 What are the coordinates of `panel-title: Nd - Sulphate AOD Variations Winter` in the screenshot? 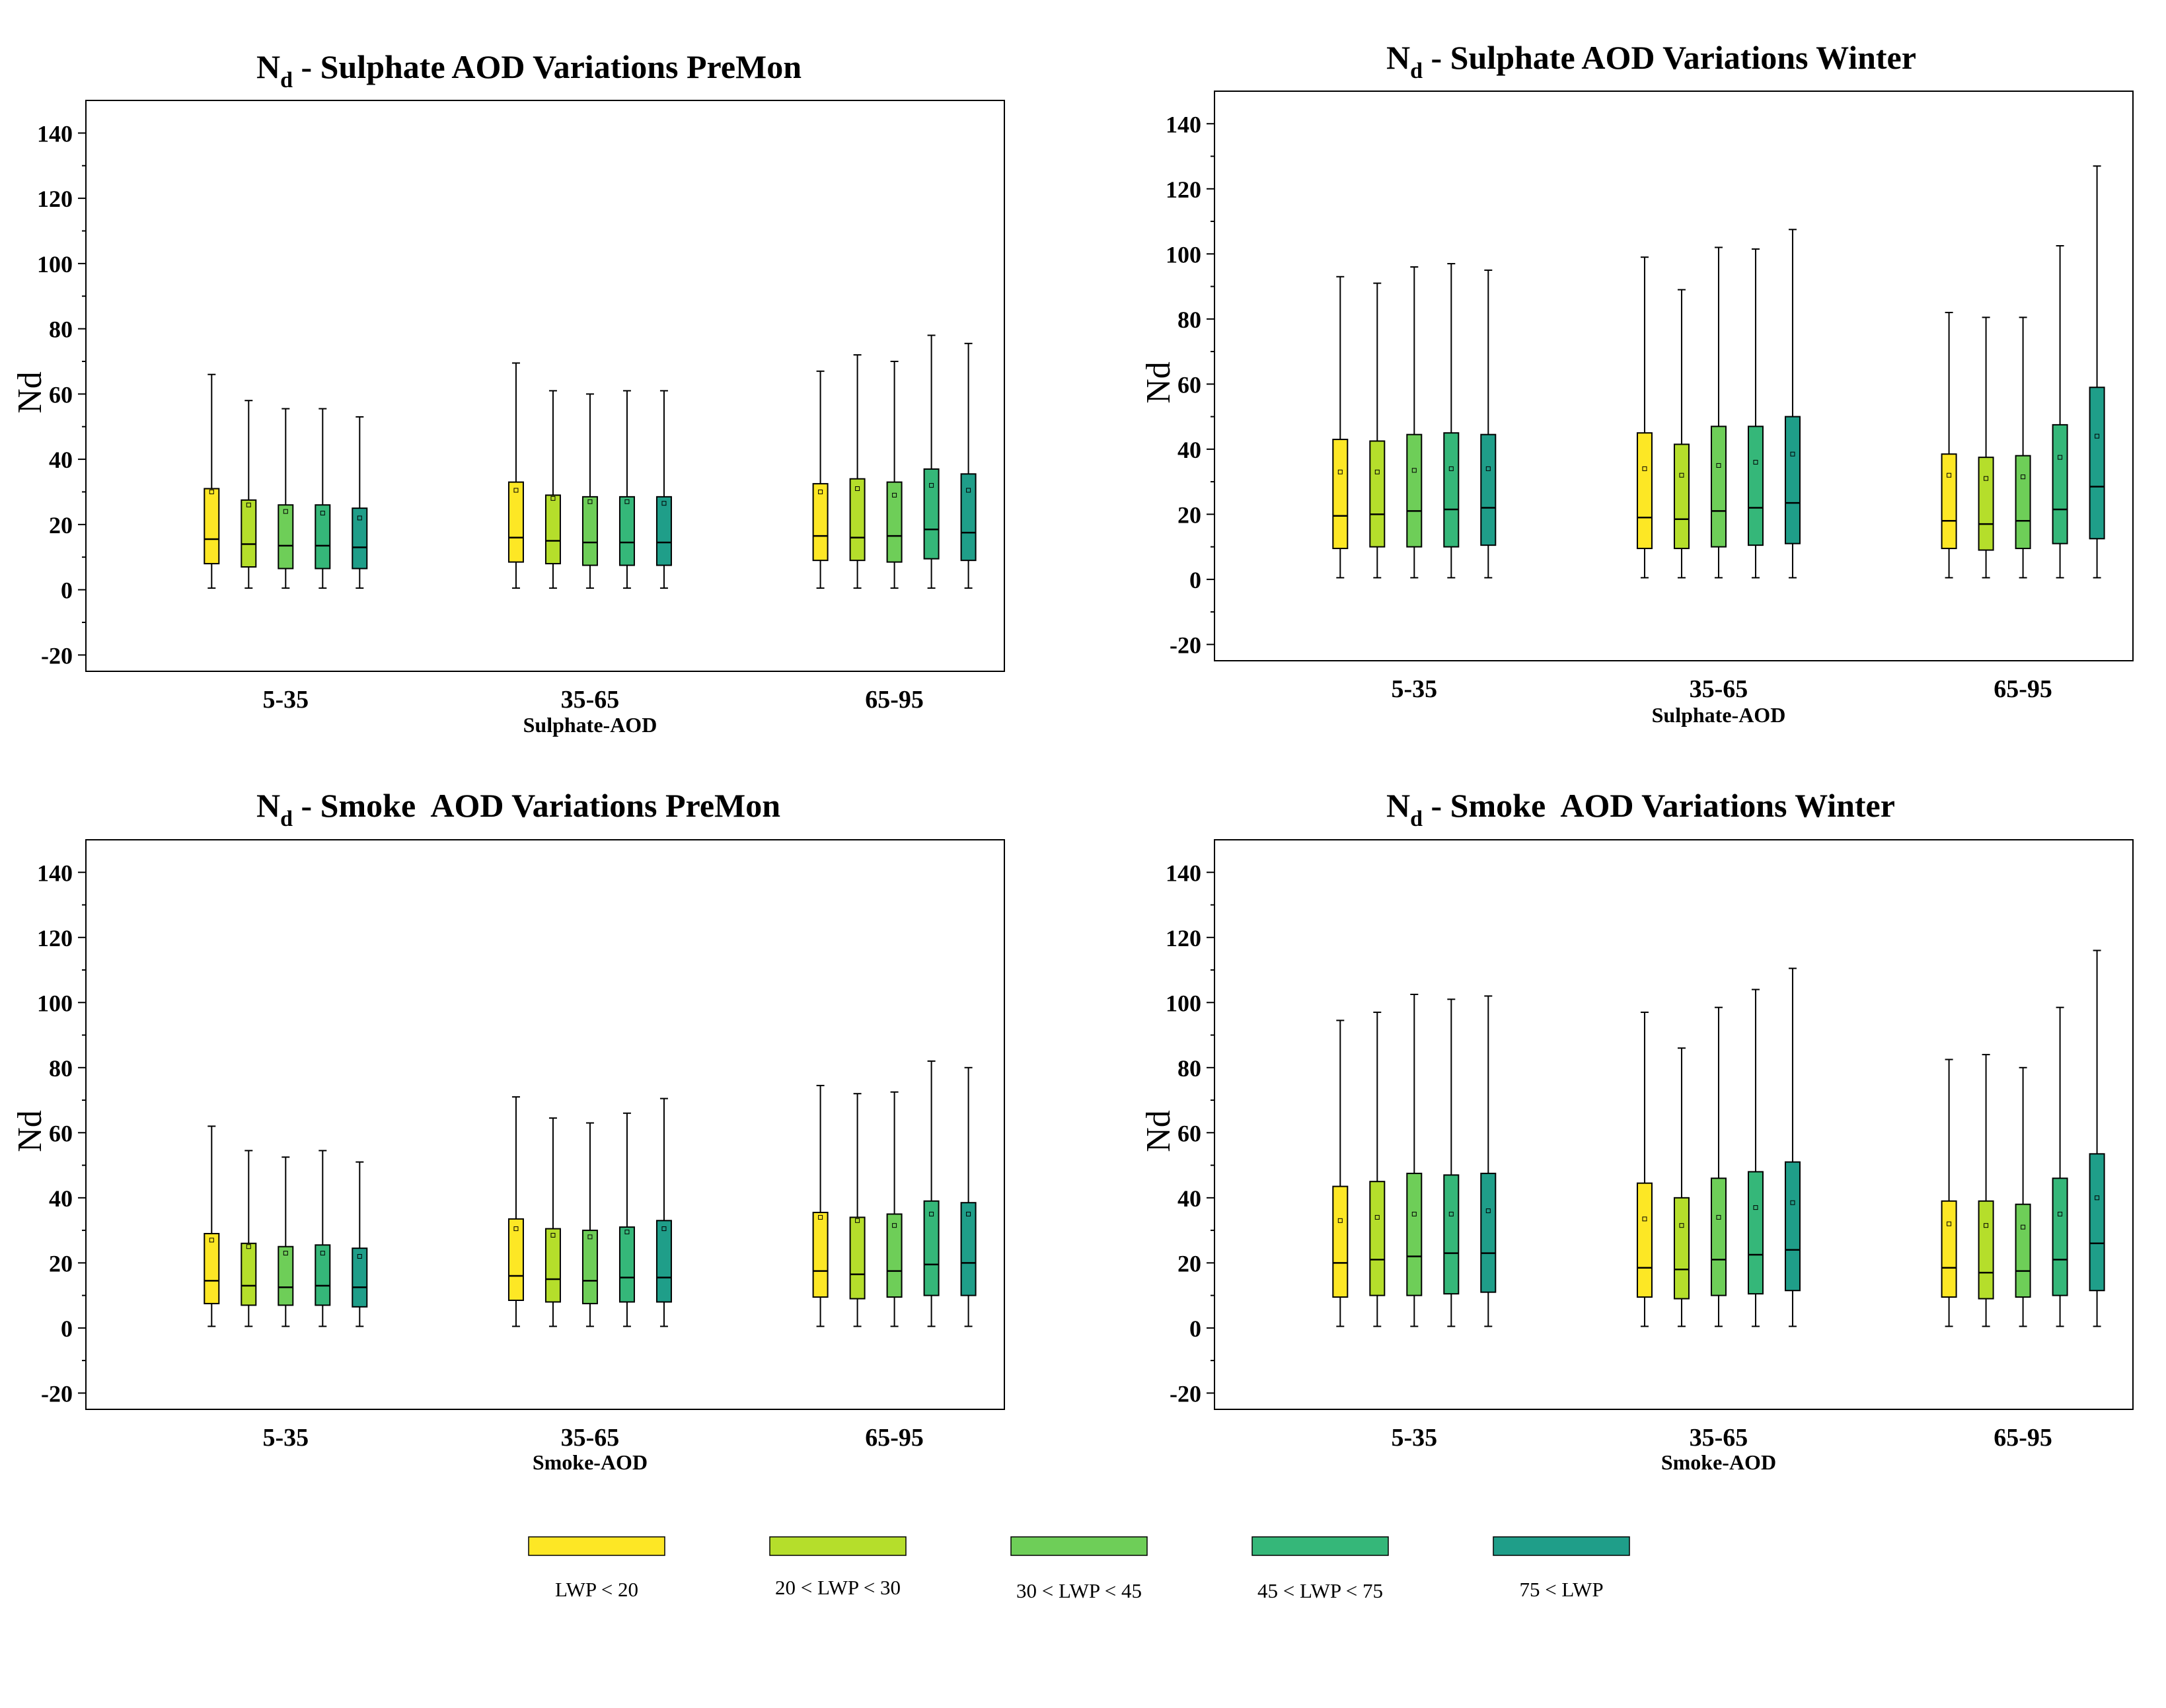 It's located at (1651, 61).